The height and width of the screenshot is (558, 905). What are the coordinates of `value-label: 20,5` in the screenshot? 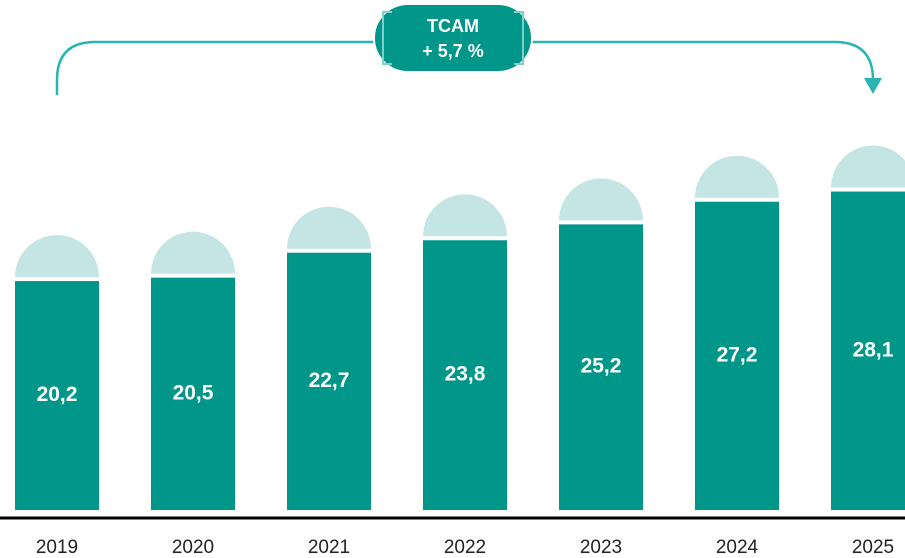 It's located at (193, 392).